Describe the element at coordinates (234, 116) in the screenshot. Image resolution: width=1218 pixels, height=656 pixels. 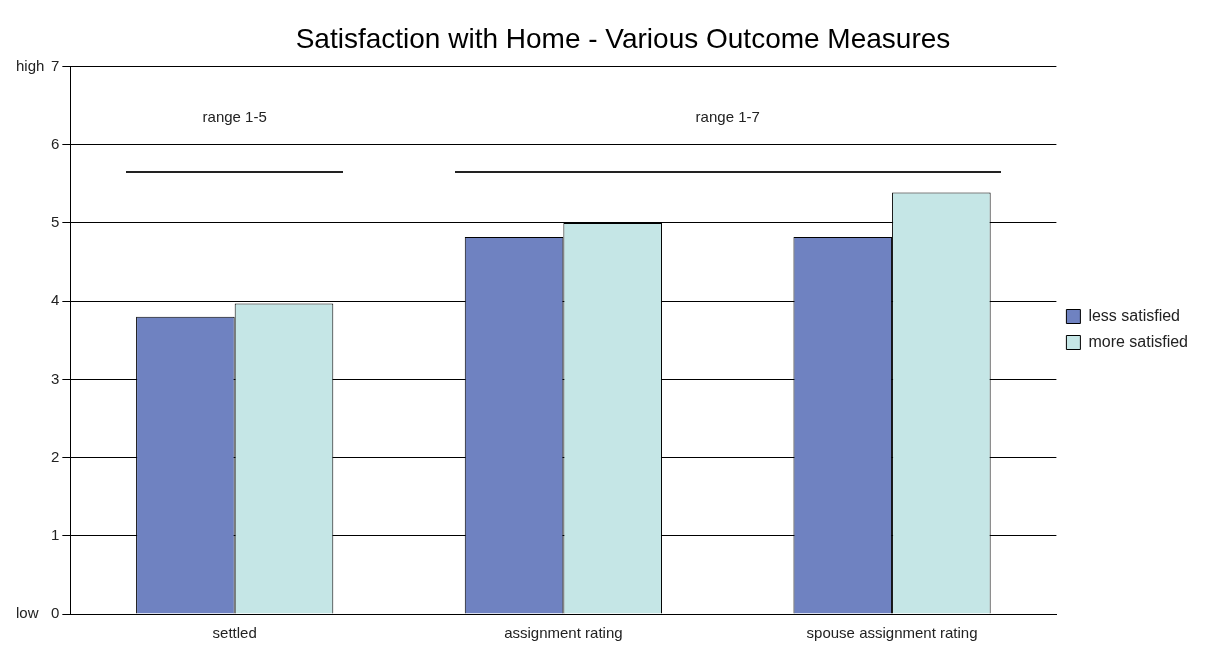
I see `annotation: range 1-5` at that location.